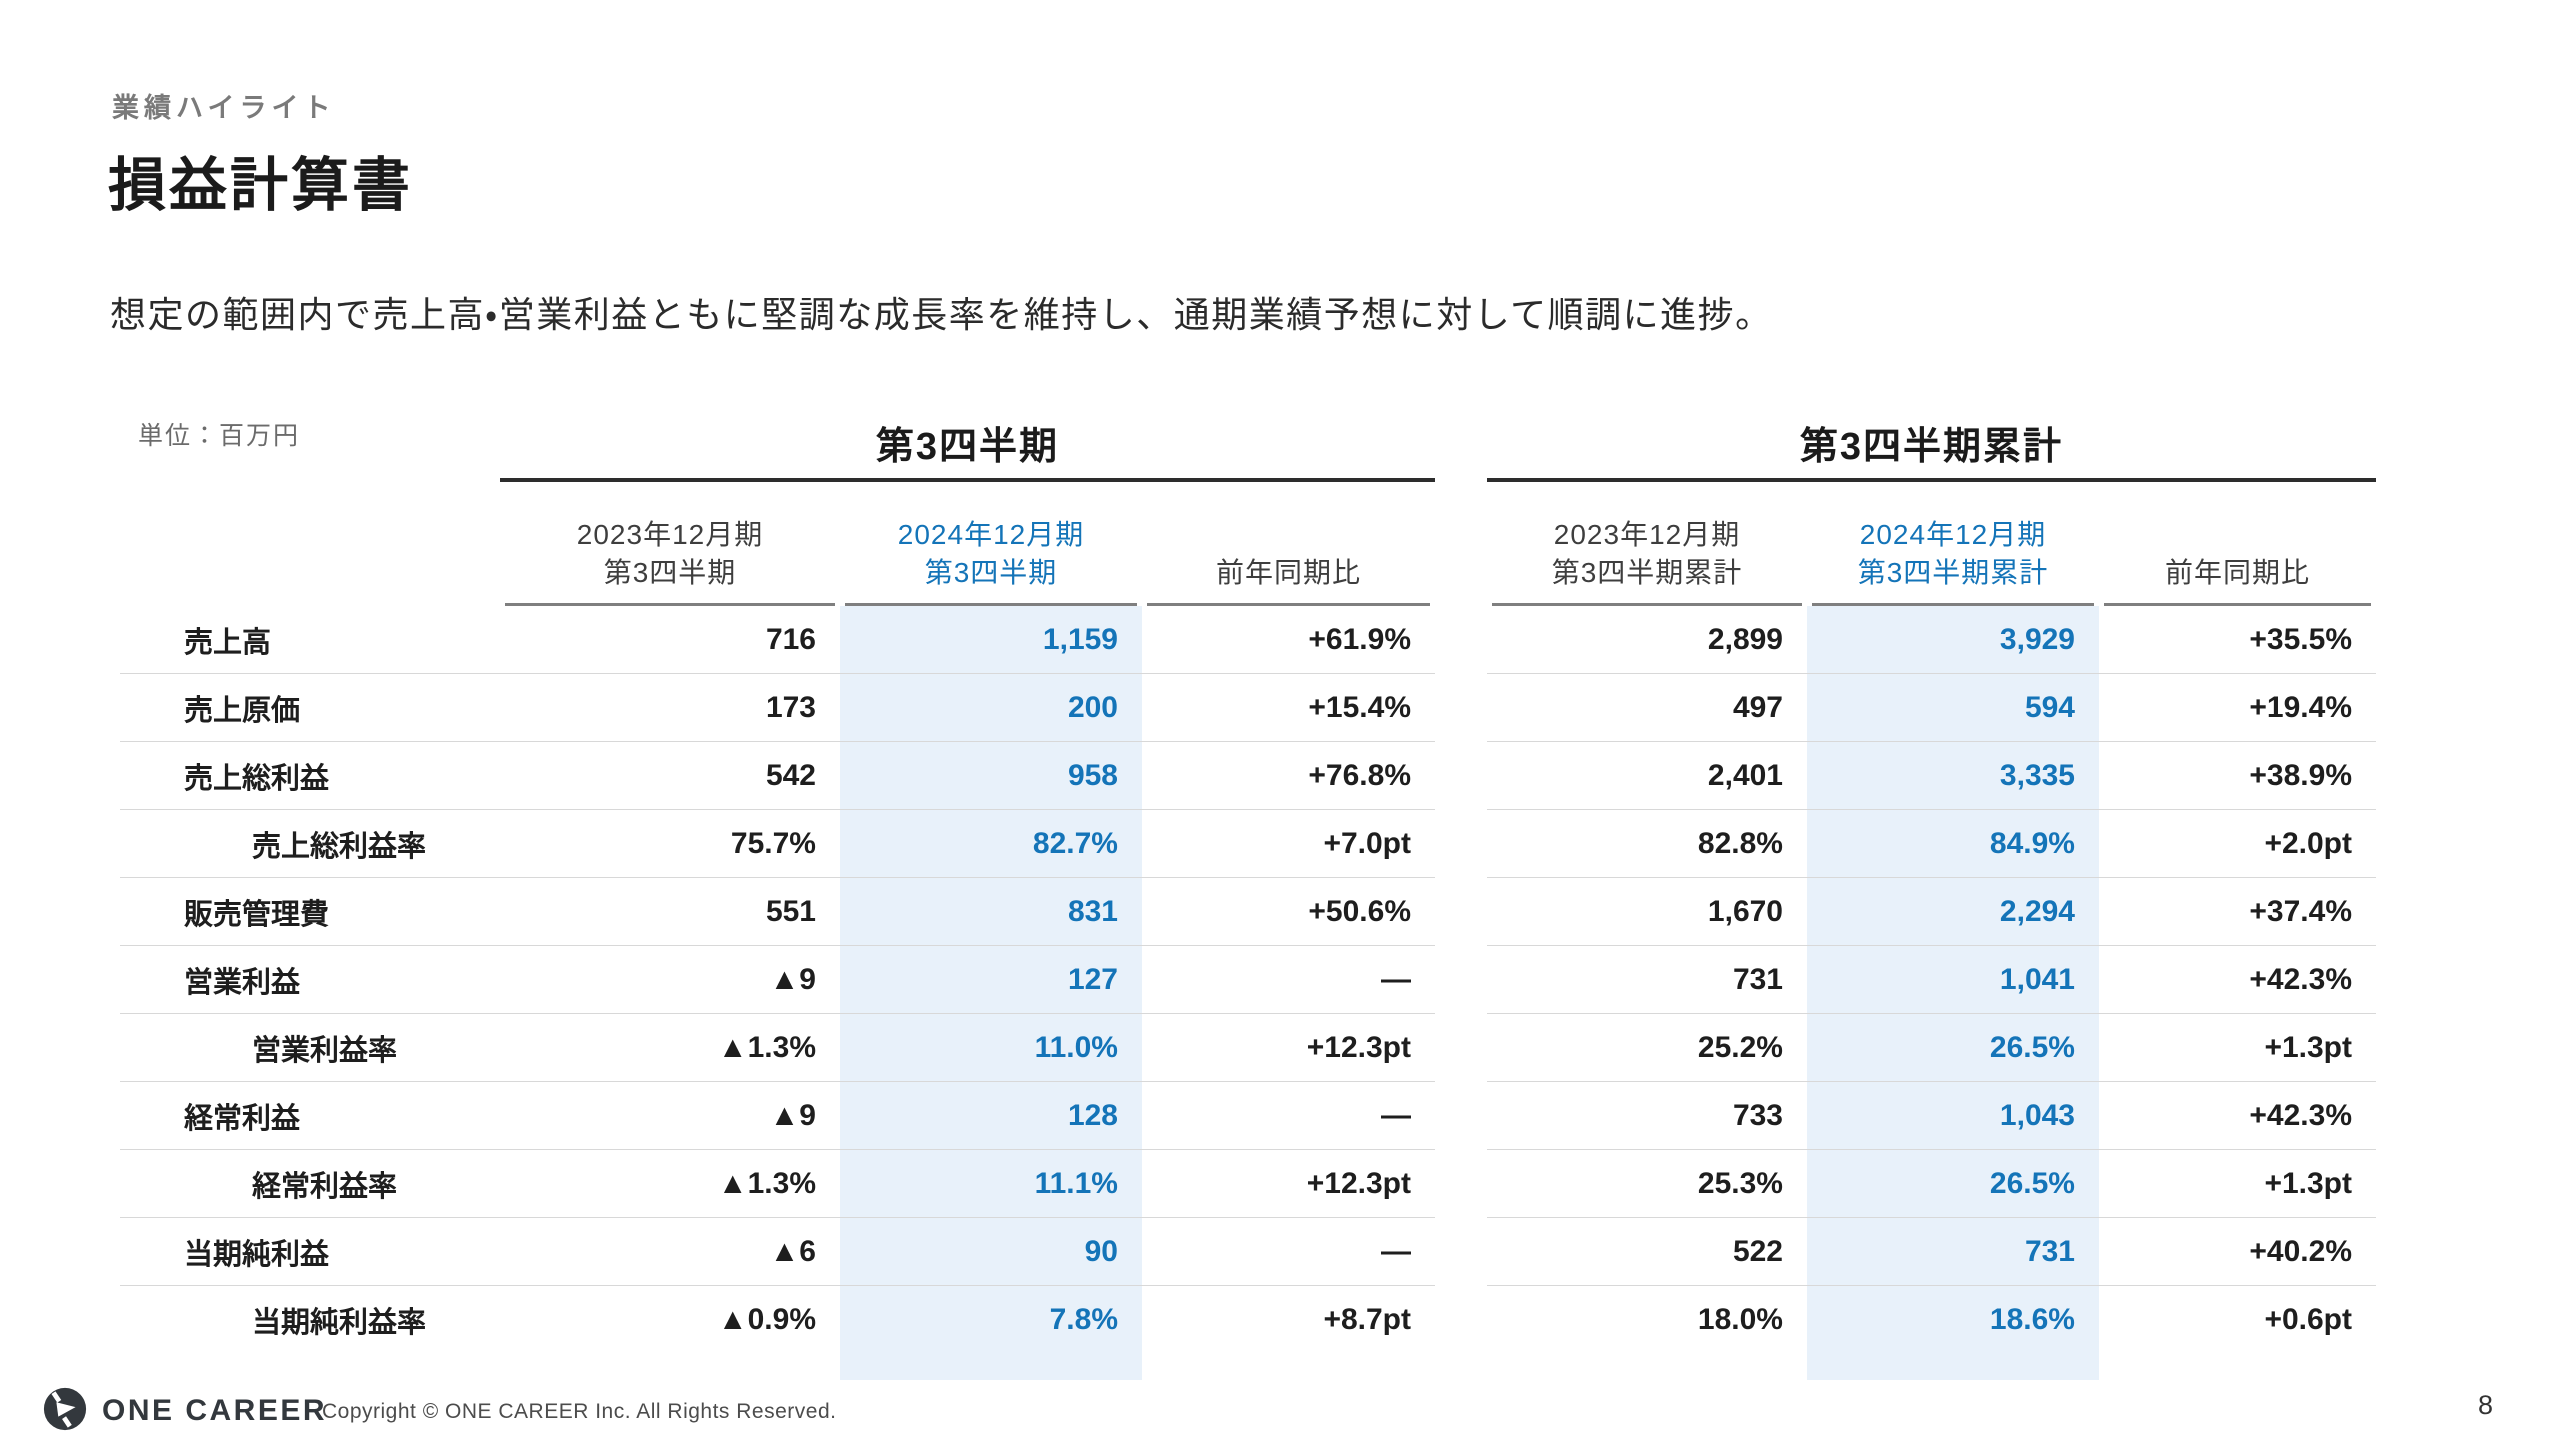 Image resolution: width=2560 pixels, height=1440 pixels. What do you see at coordinates (2237, 980) in the screenshot?
I see `value-yoy: +42.3%` at bounding box center [2237, 980].